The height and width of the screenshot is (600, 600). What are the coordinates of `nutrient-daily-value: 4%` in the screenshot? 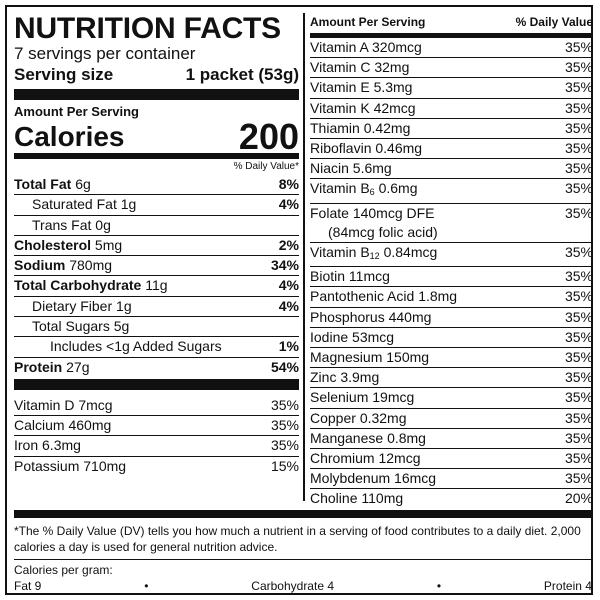 It's located at (288, 204).